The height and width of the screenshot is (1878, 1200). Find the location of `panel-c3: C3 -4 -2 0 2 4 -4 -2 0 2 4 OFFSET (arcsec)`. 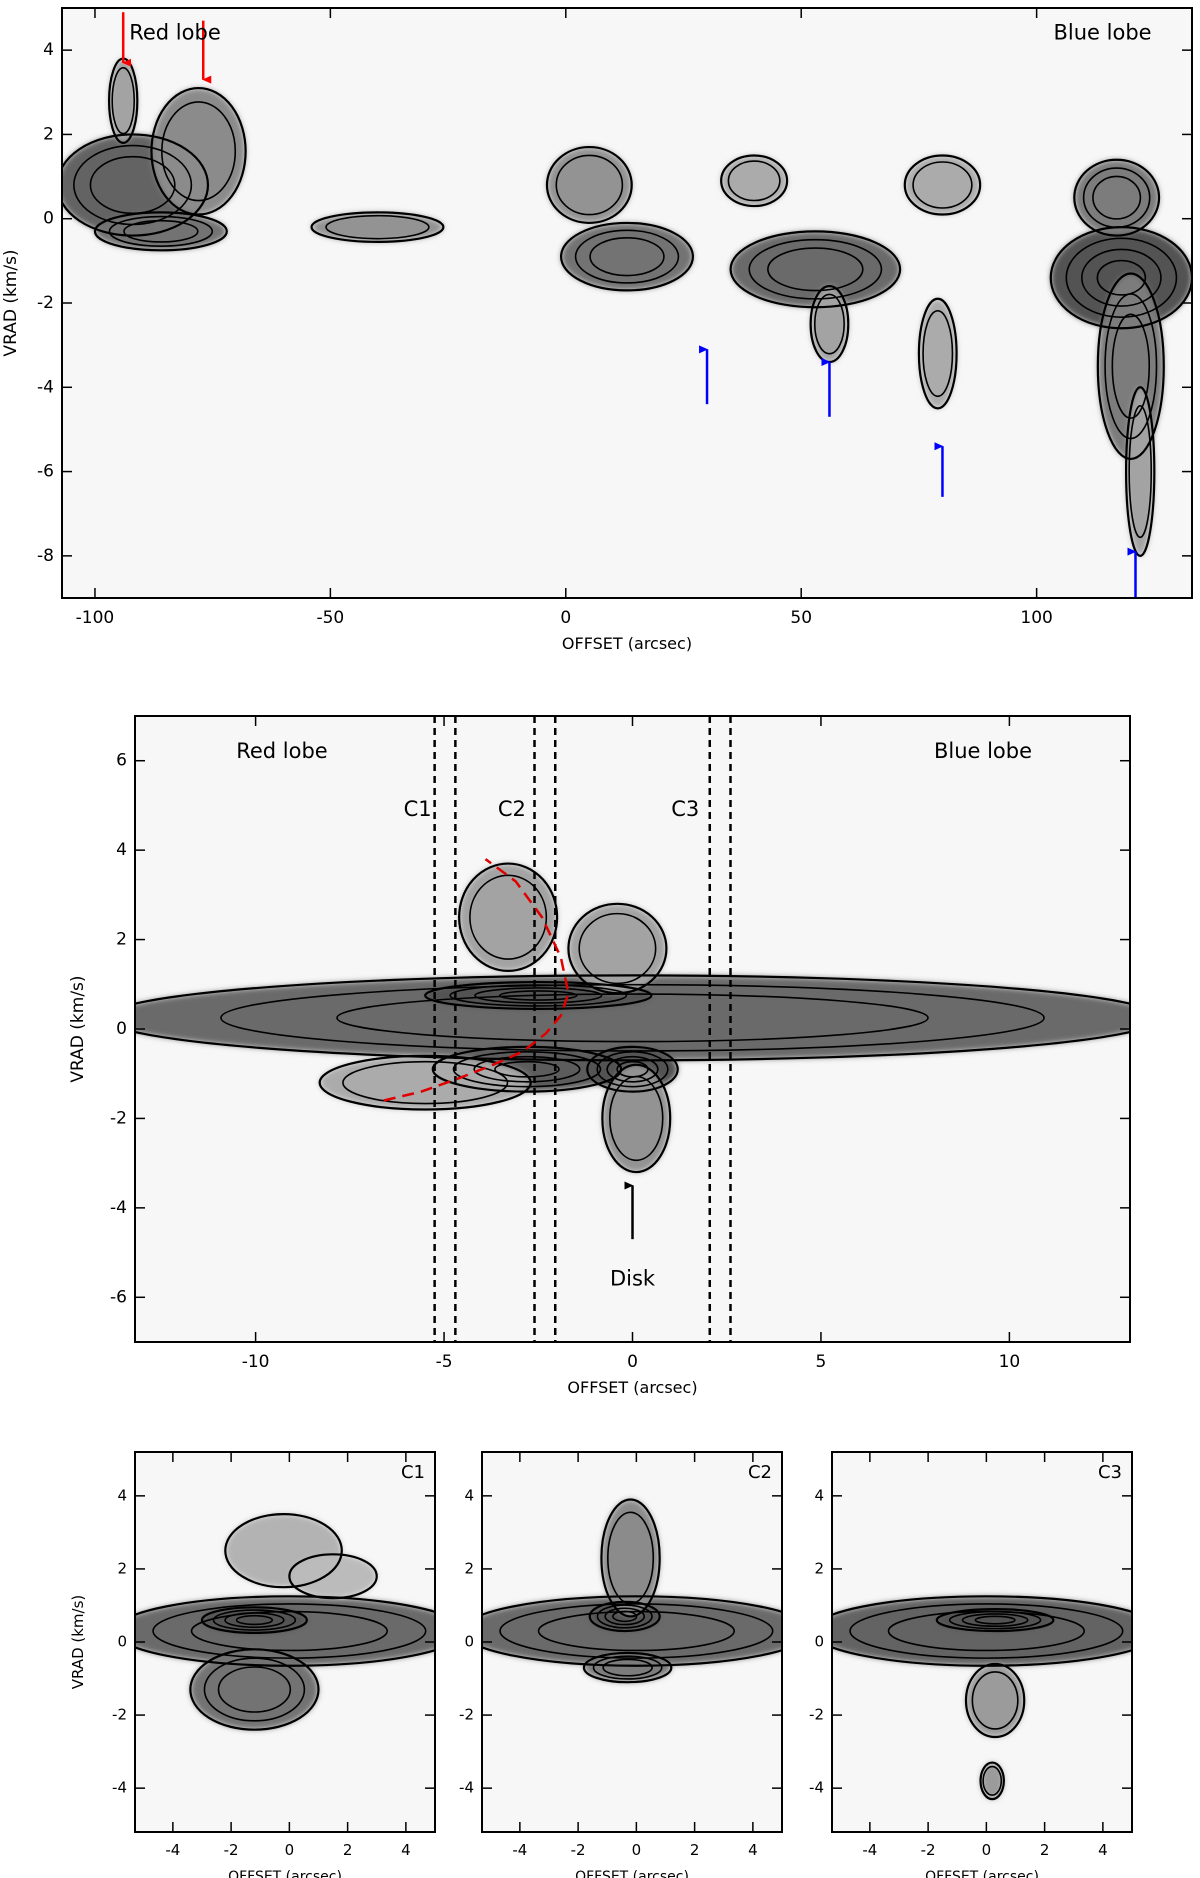

panel-c3: C3 -4 -2 0 2 4 -4 -2 0 2 4 OFFSET (arcsec) is located at coordinates (971, 1664).